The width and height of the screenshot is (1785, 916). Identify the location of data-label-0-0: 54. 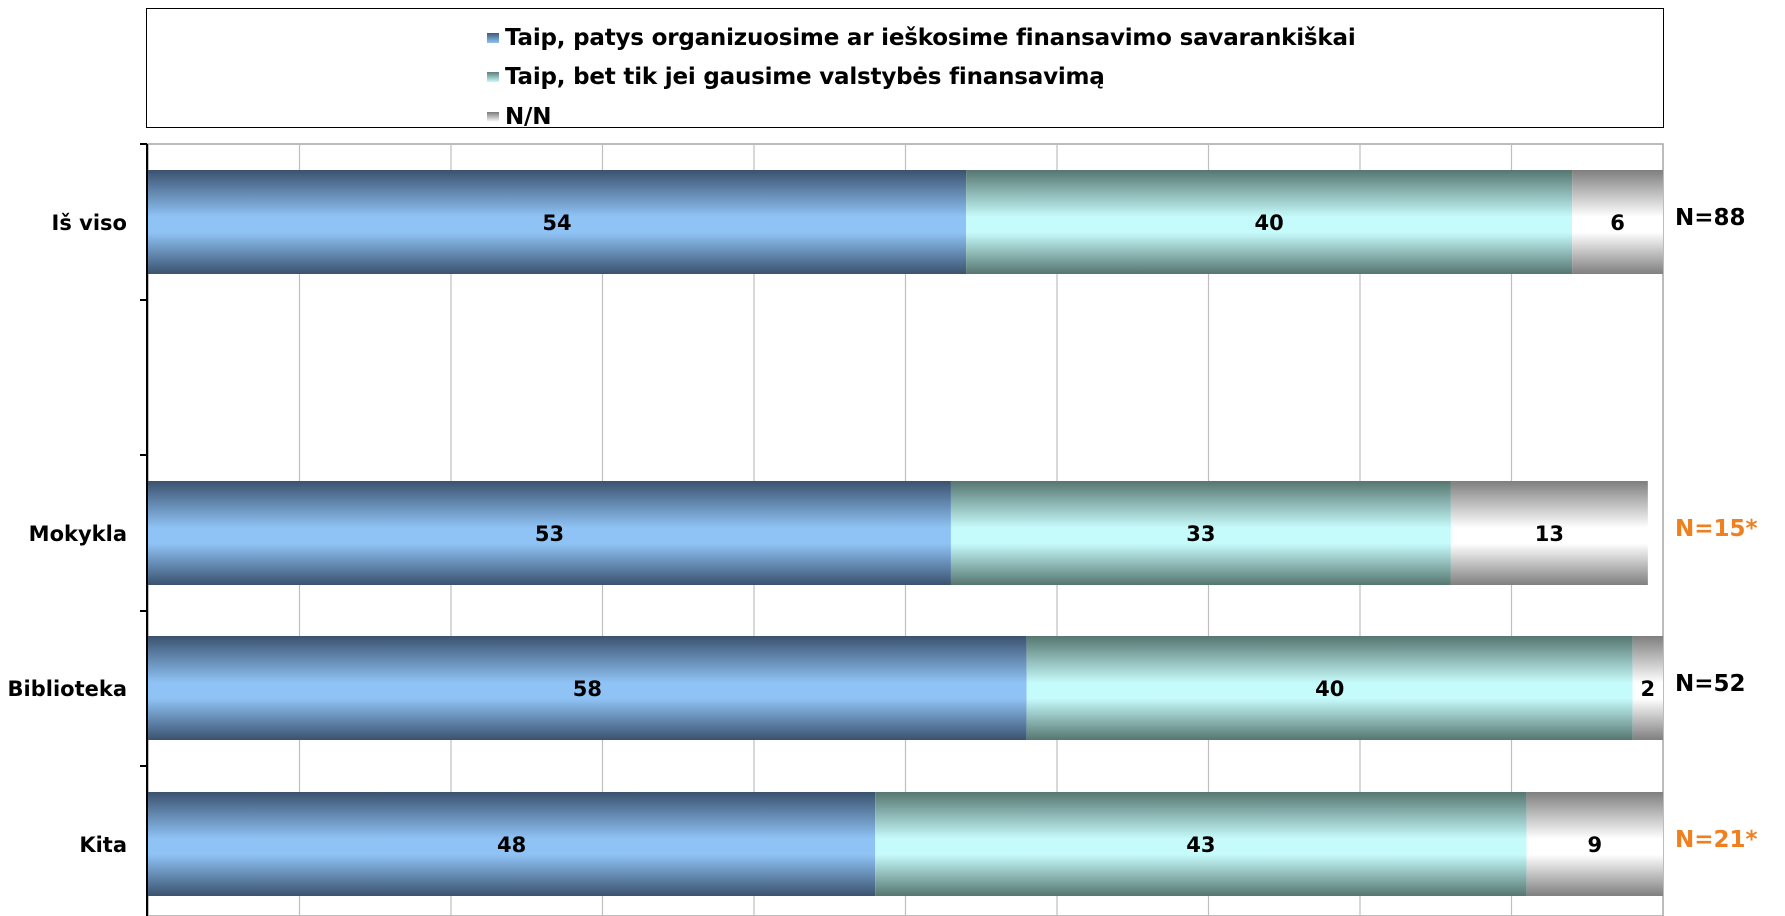
(556, 223).